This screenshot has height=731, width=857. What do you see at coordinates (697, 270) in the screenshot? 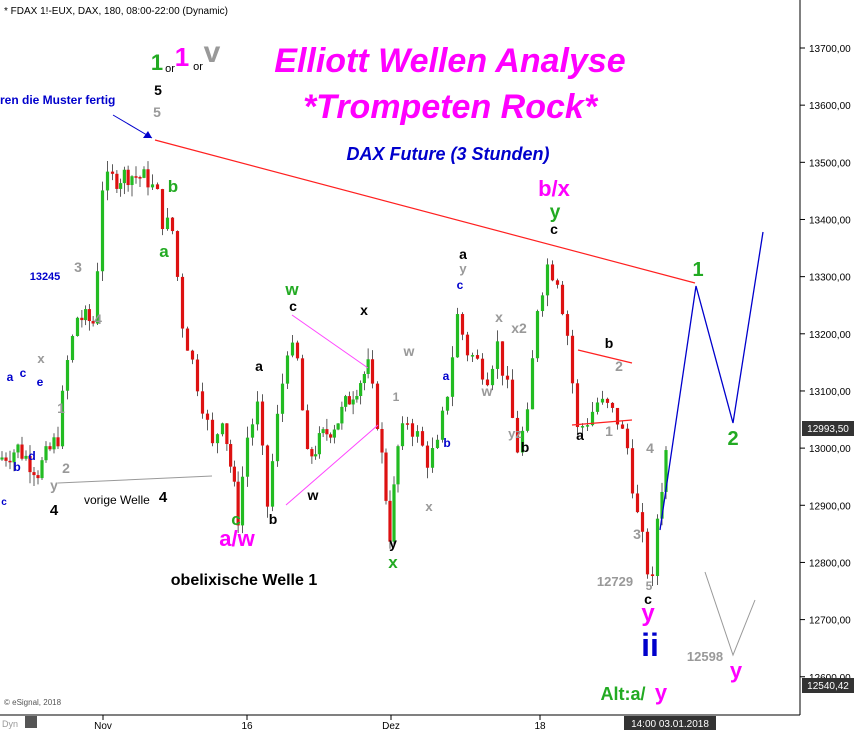
I see `label-1-forecast: 1` at bounding box center [697, 270].